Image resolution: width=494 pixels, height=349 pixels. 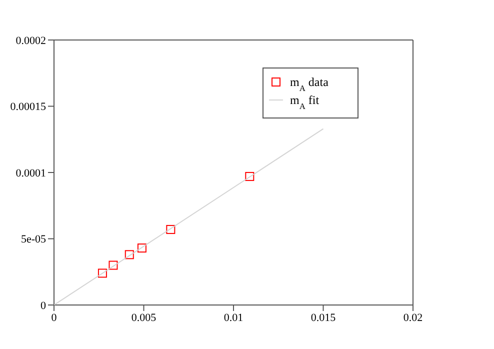 What do you see at coordinates (31, 173) in the screenshot?
I see `y-tick-label: 0.0001` at bounding box center [31, 173].